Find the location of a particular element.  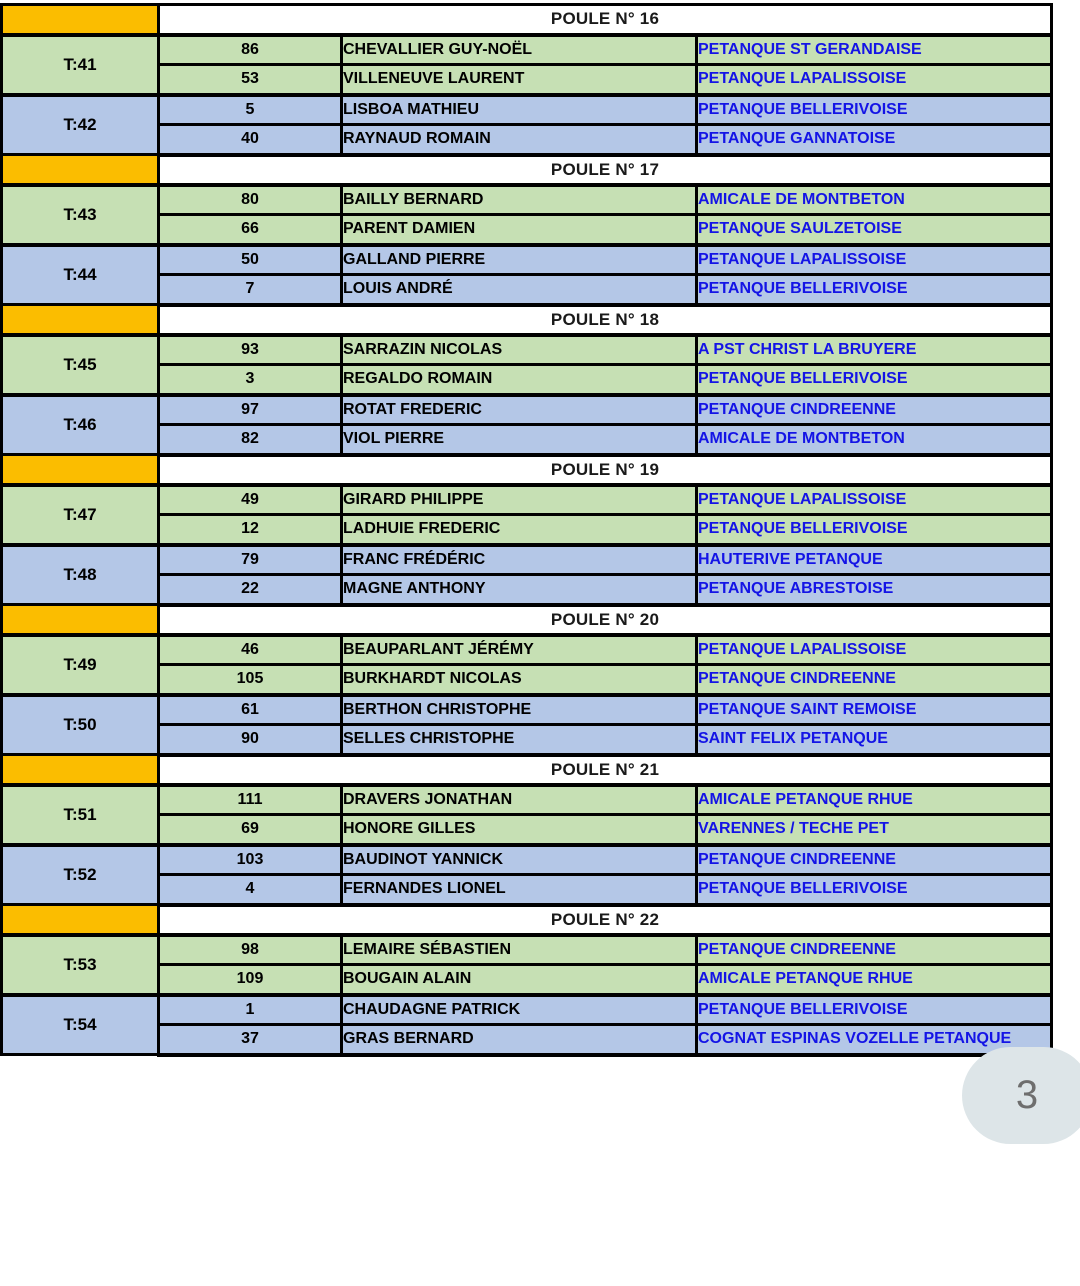

poule-title: POULE N° 17 is located at coordinates (605, 169).